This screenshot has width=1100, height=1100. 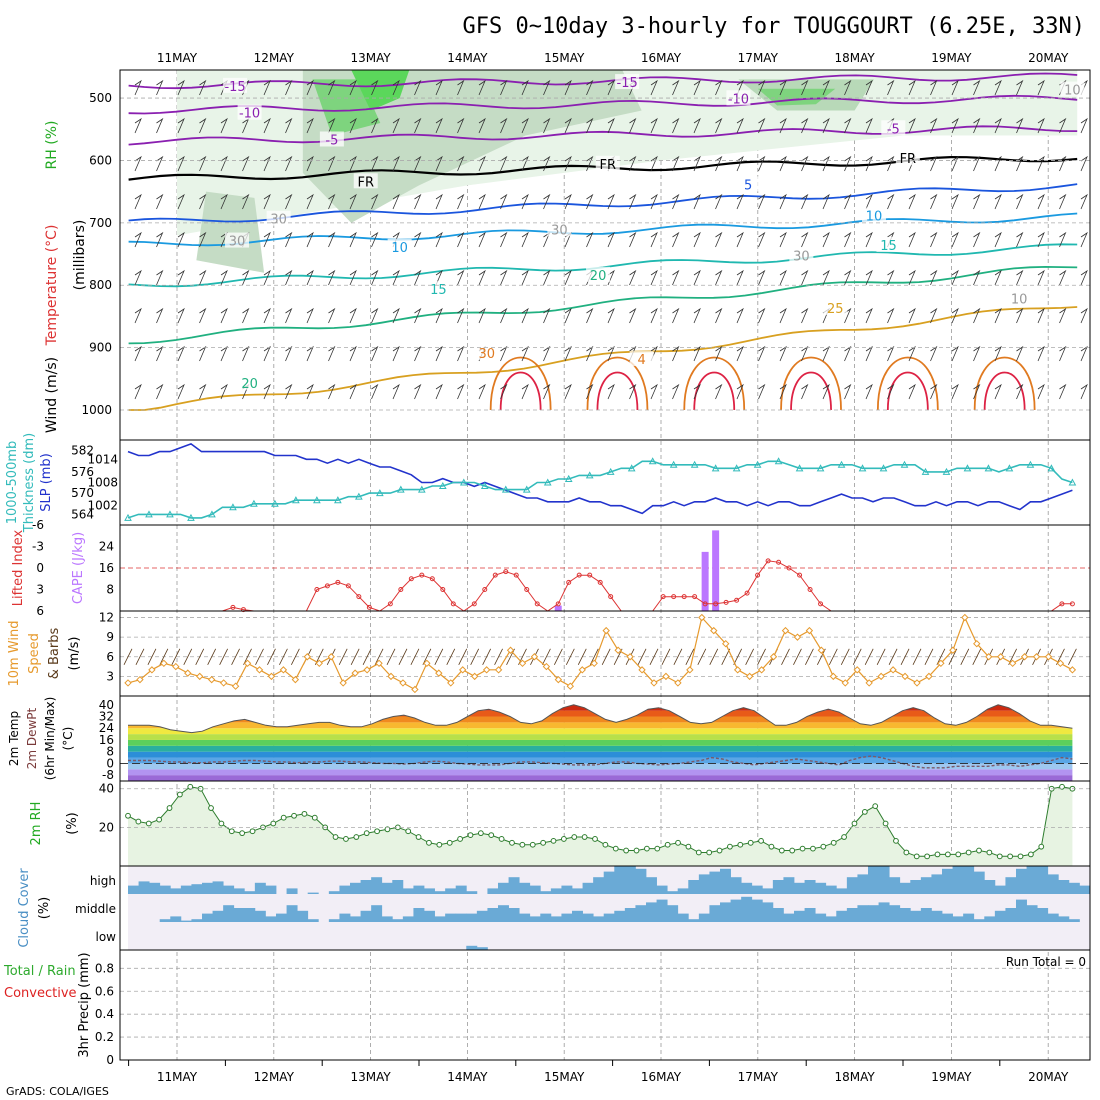 What do you see at coordinates (100, 348) in the screenshot?
I see `pressure-tick-label: 900` at bounding box center [100, 348].